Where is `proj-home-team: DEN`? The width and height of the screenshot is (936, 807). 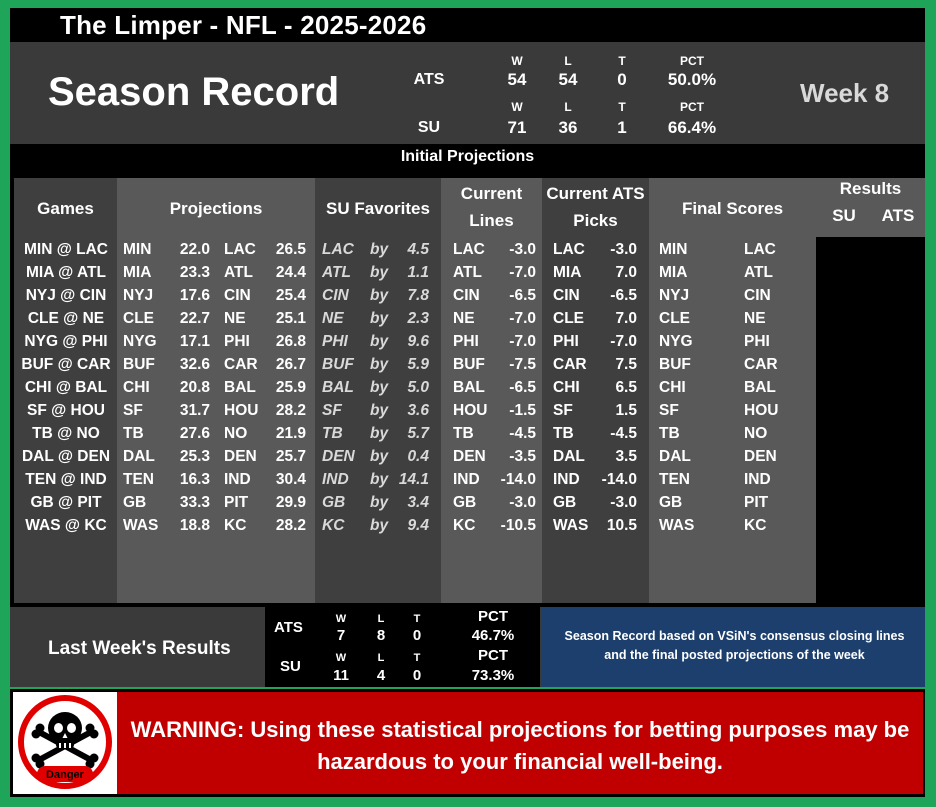 proj-home-team: DEN is located at coordinates (240, 456).